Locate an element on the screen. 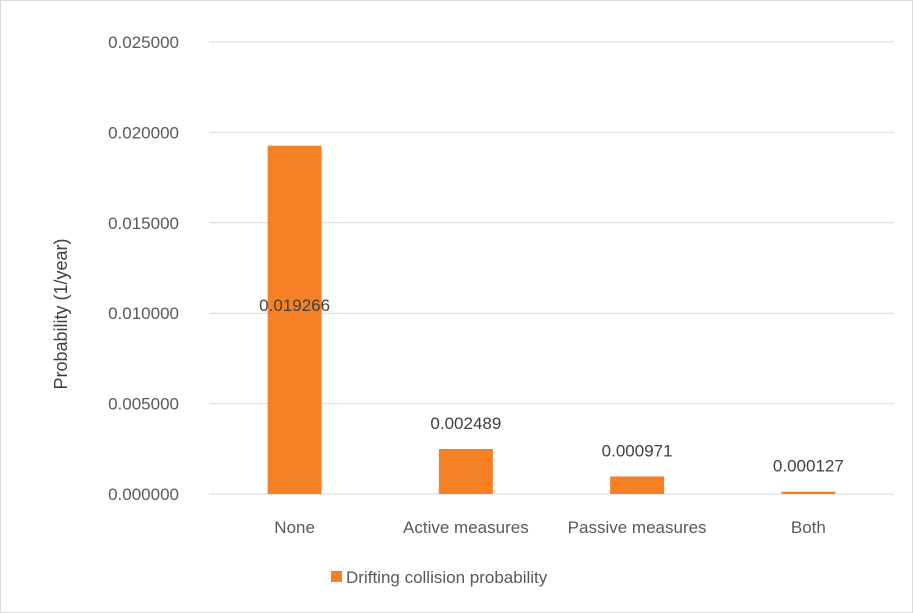 The width and height of the screenshot is (913, 613). legend: Drifting collision probability is located at coordinates (439, 577).